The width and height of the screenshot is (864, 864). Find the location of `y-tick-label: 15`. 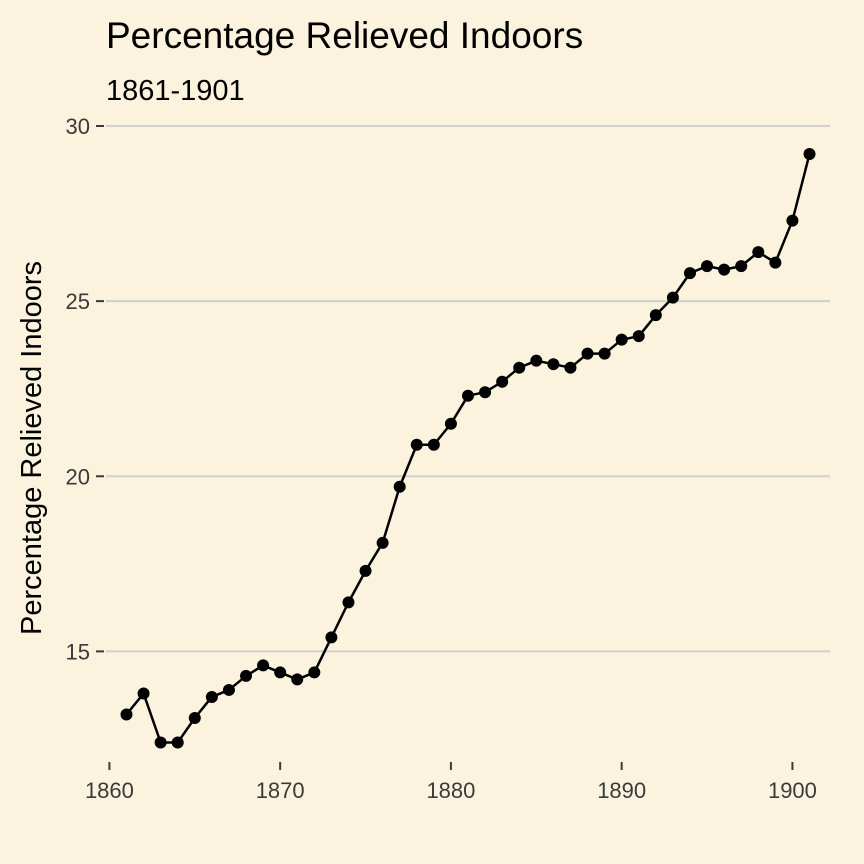

y-tick-label: 15 is located at coordinates (78, 651).